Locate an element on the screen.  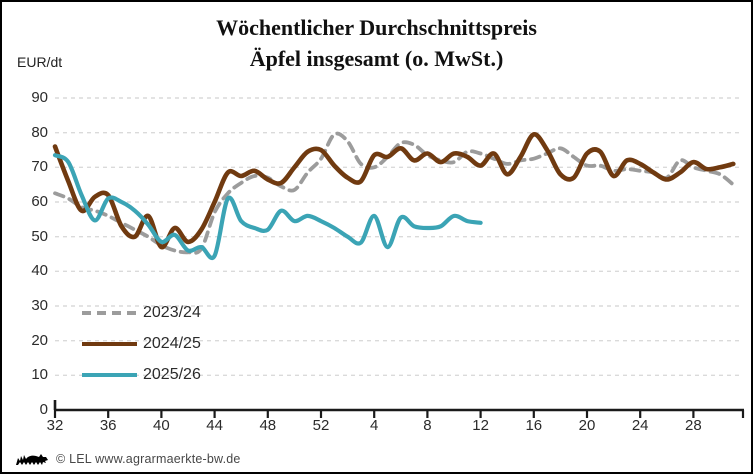
baden-wuerttemberg-lion-logo is located at coordinates (32, 459).